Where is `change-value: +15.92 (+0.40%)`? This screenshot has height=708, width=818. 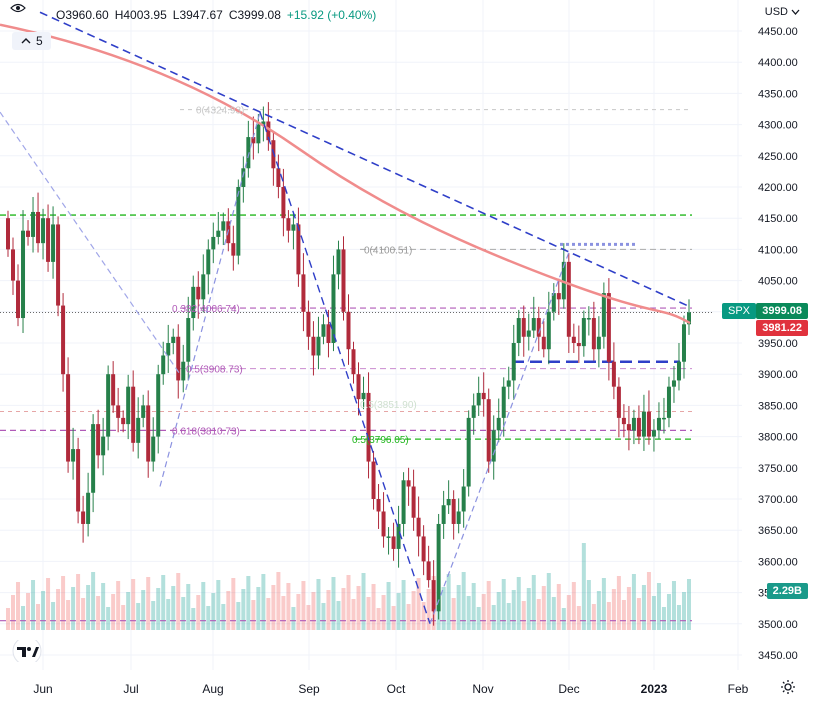
change-value: +15.92 (+0.40%) is located at coordinates (331, 15).